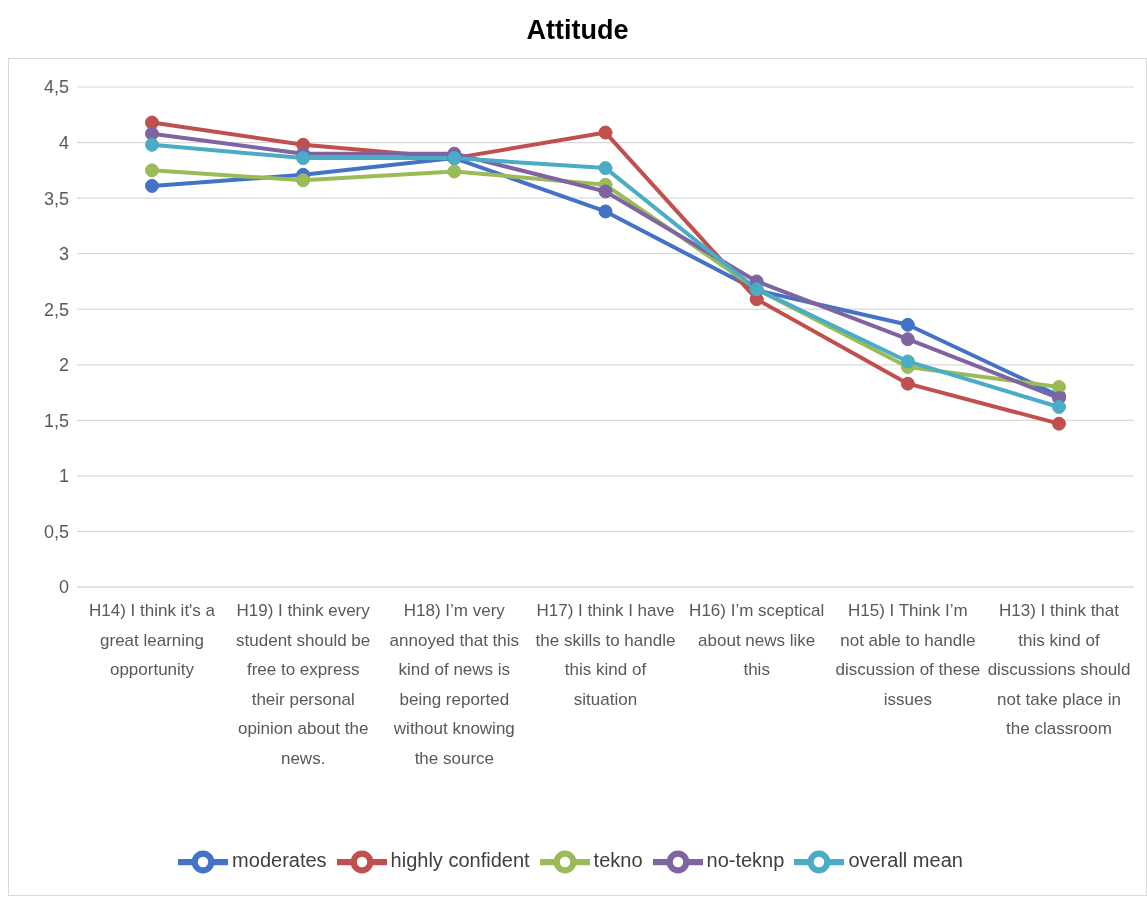 The height and width of the screenshot is (904, 1147). I want to click on x-tick-label: H16) I’m sceptical about news like this, so click(757, 640).